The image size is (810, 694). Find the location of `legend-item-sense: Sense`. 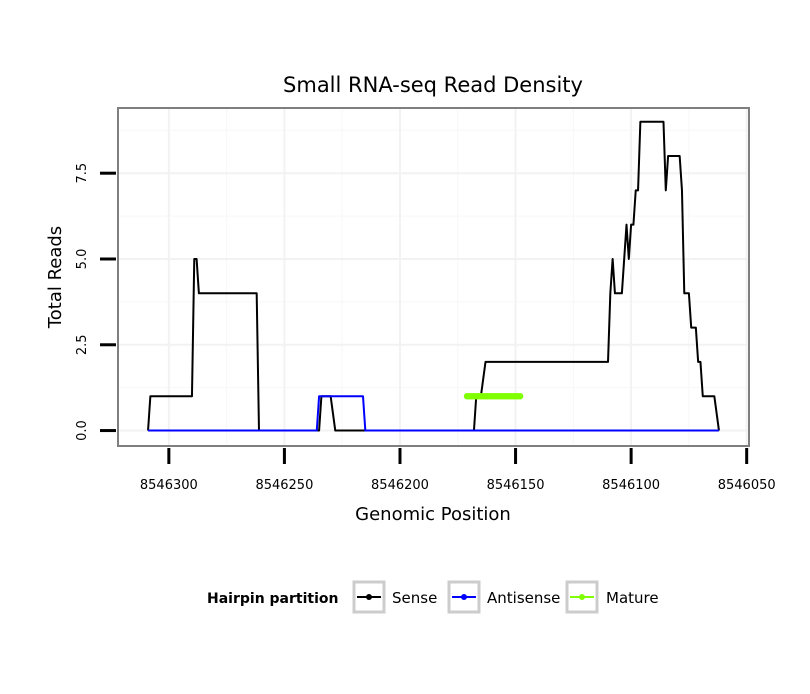

legend-item-sense: Sense is located at coordinates (394, 597).